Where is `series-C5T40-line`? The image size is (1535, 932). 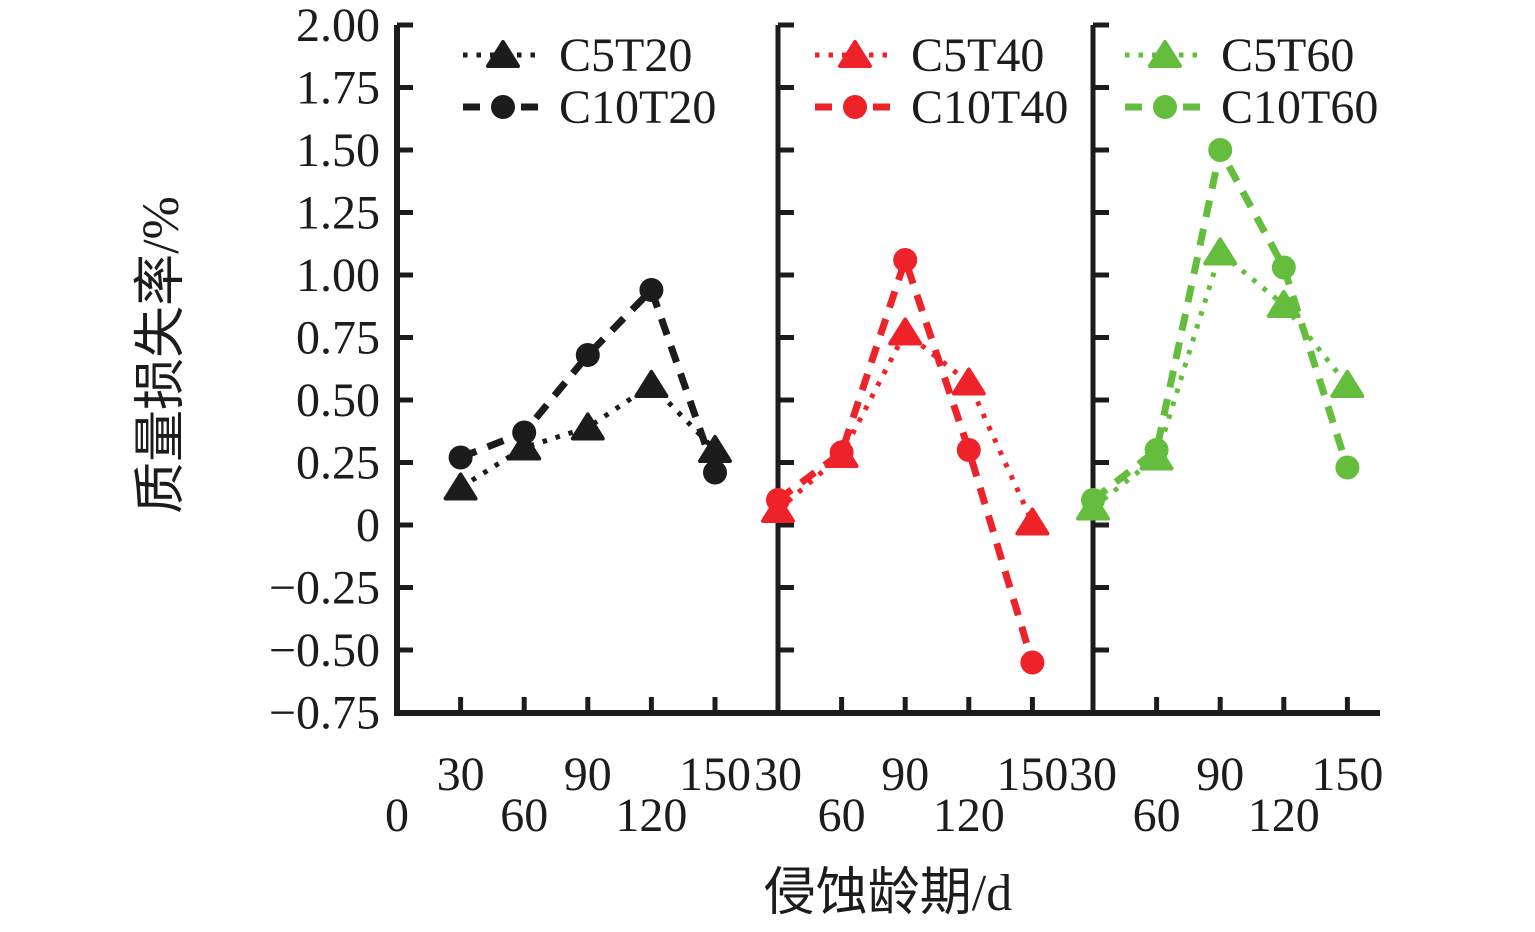
series-C5T40-line is located at coordinates (905, 426).